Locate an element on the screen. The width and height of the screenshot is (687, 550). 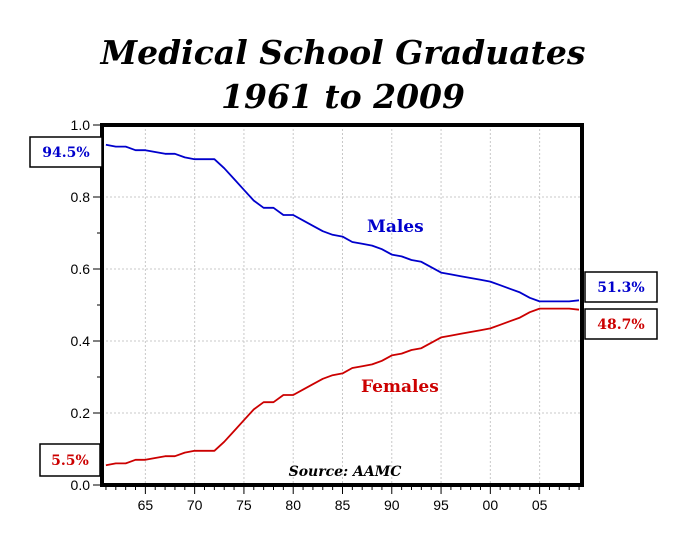
y-tick-label: 0.6 is located at coordinates (81, 269).